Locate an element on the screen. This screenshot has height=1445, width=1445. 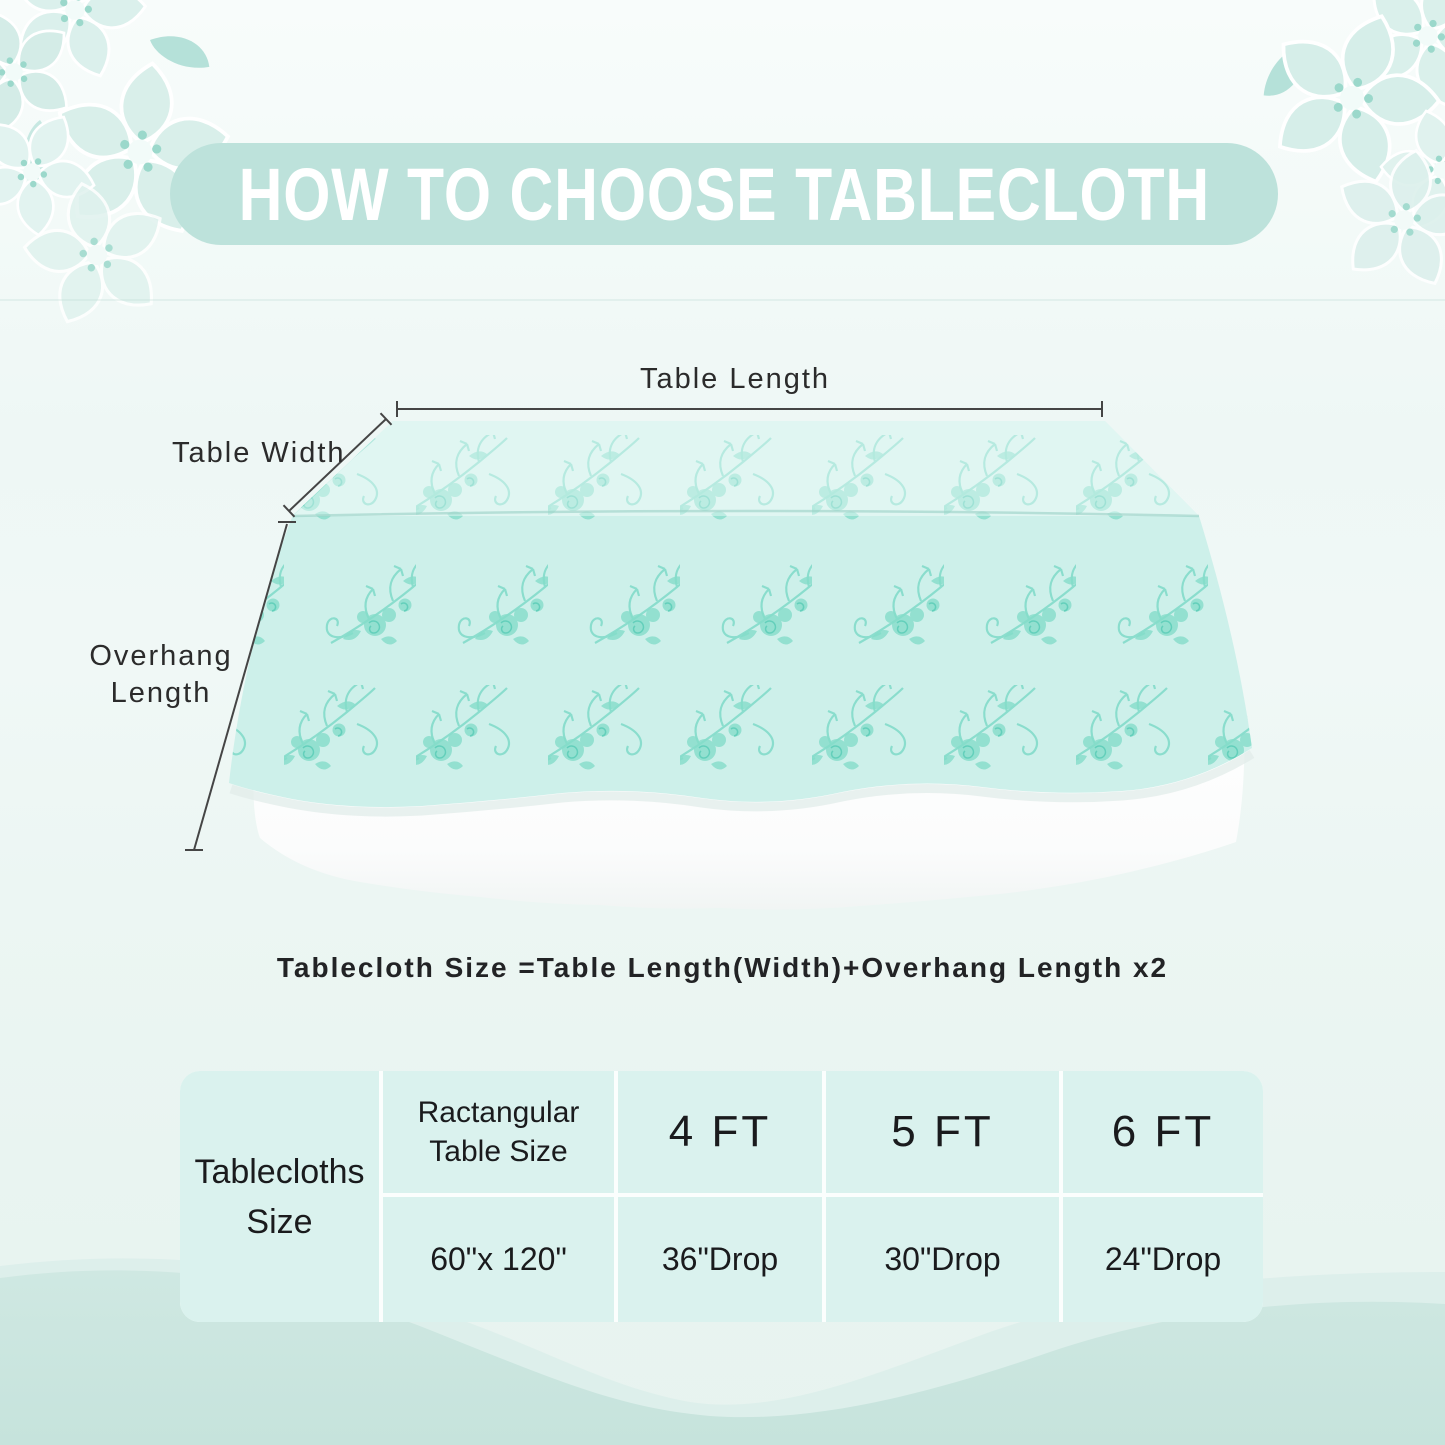
table-length-measure-line is located at coordinates (749, 409).